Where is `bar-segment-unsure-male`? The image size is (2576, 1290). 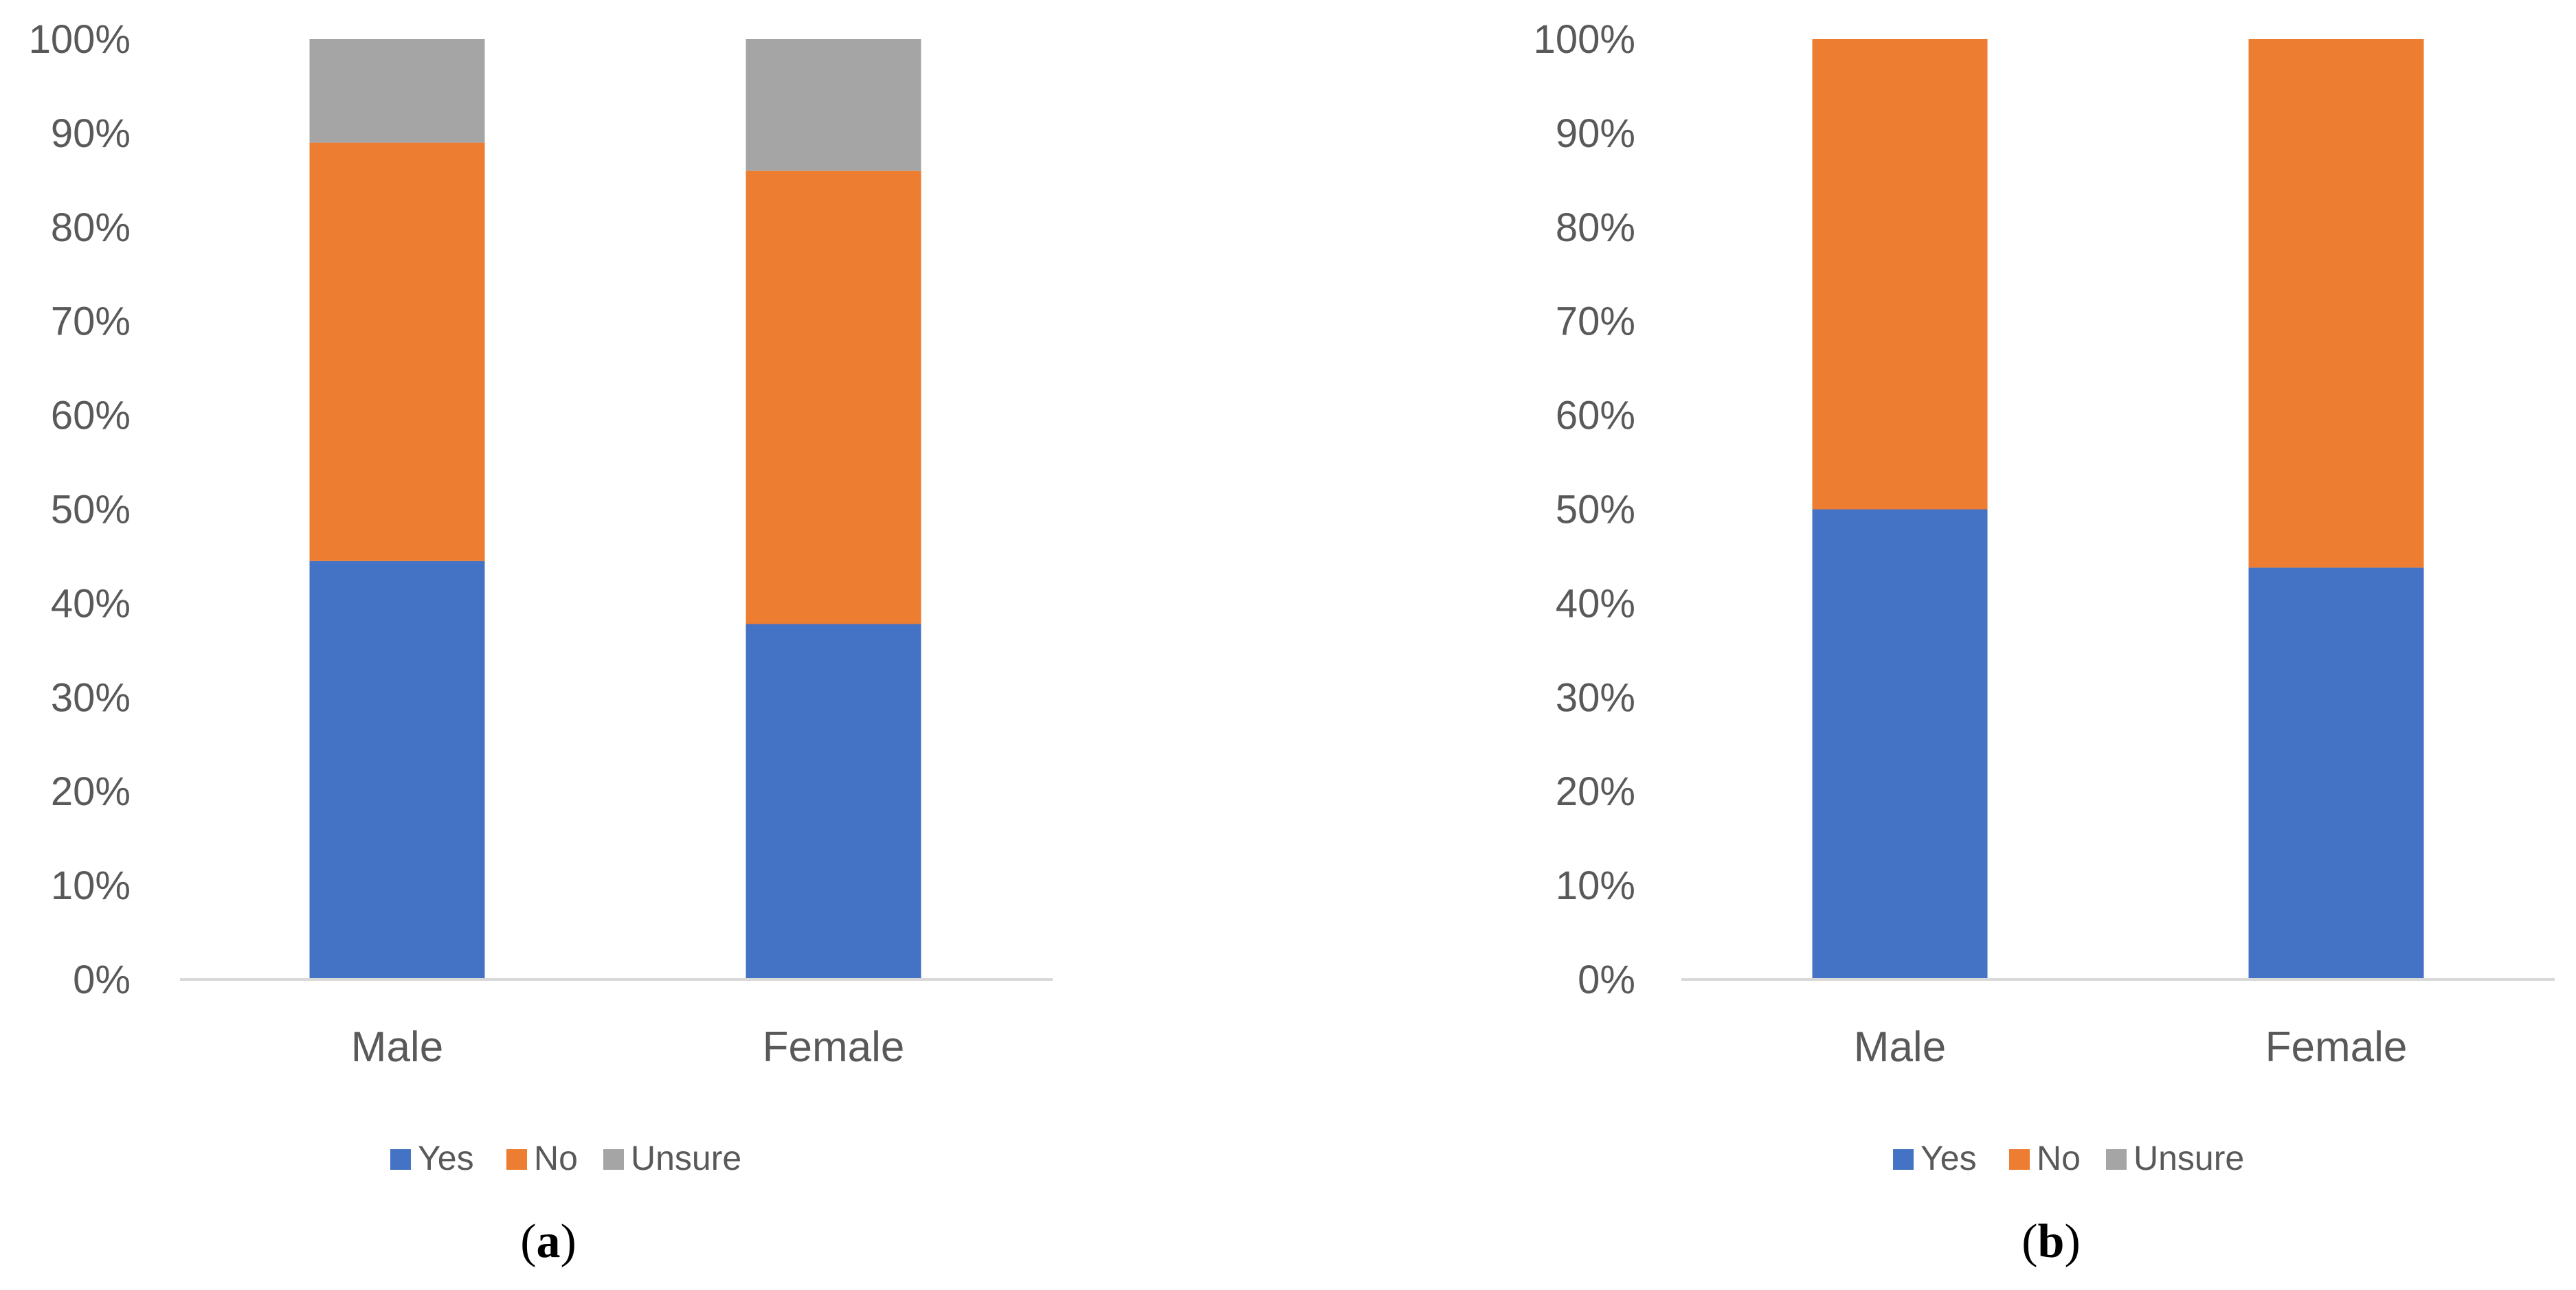
bar-segment-unsure-male is located at coordinates (397, 91).